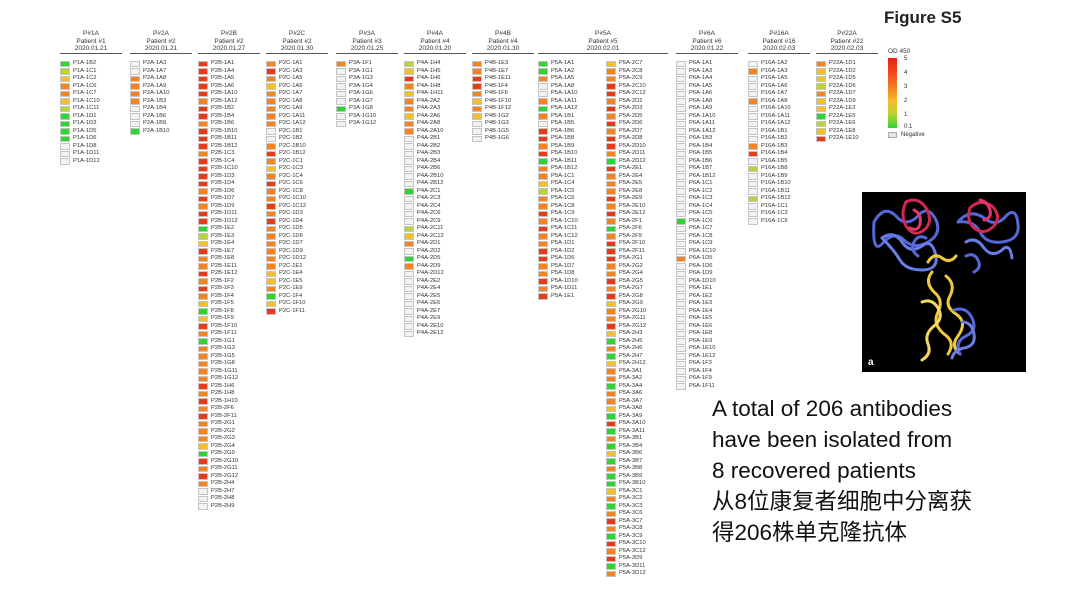 The image size is (1080, 604). I want to click on antibody-label: P6A-1E8, so click(701, 333).